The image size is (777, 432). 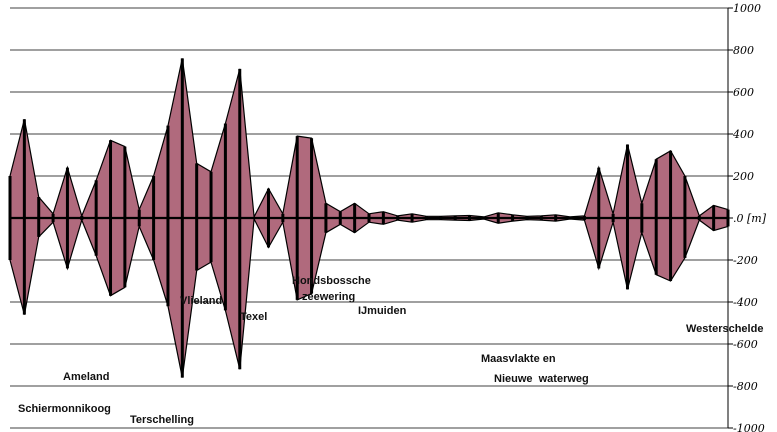 What do you see at coordinates (162, 420) in the screenshot?
I see `label-terschelling: Terschelling` at bounding box center [162, 420].